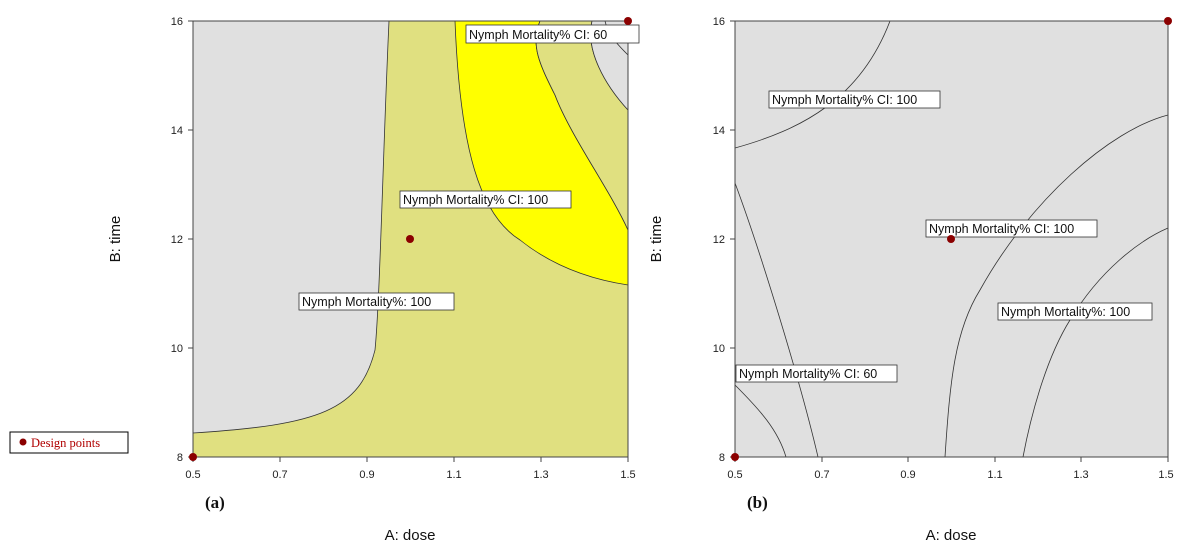 The image size is (1178, 547). I want to click on panel-b-ytick-label: 14, so click(719, 131).